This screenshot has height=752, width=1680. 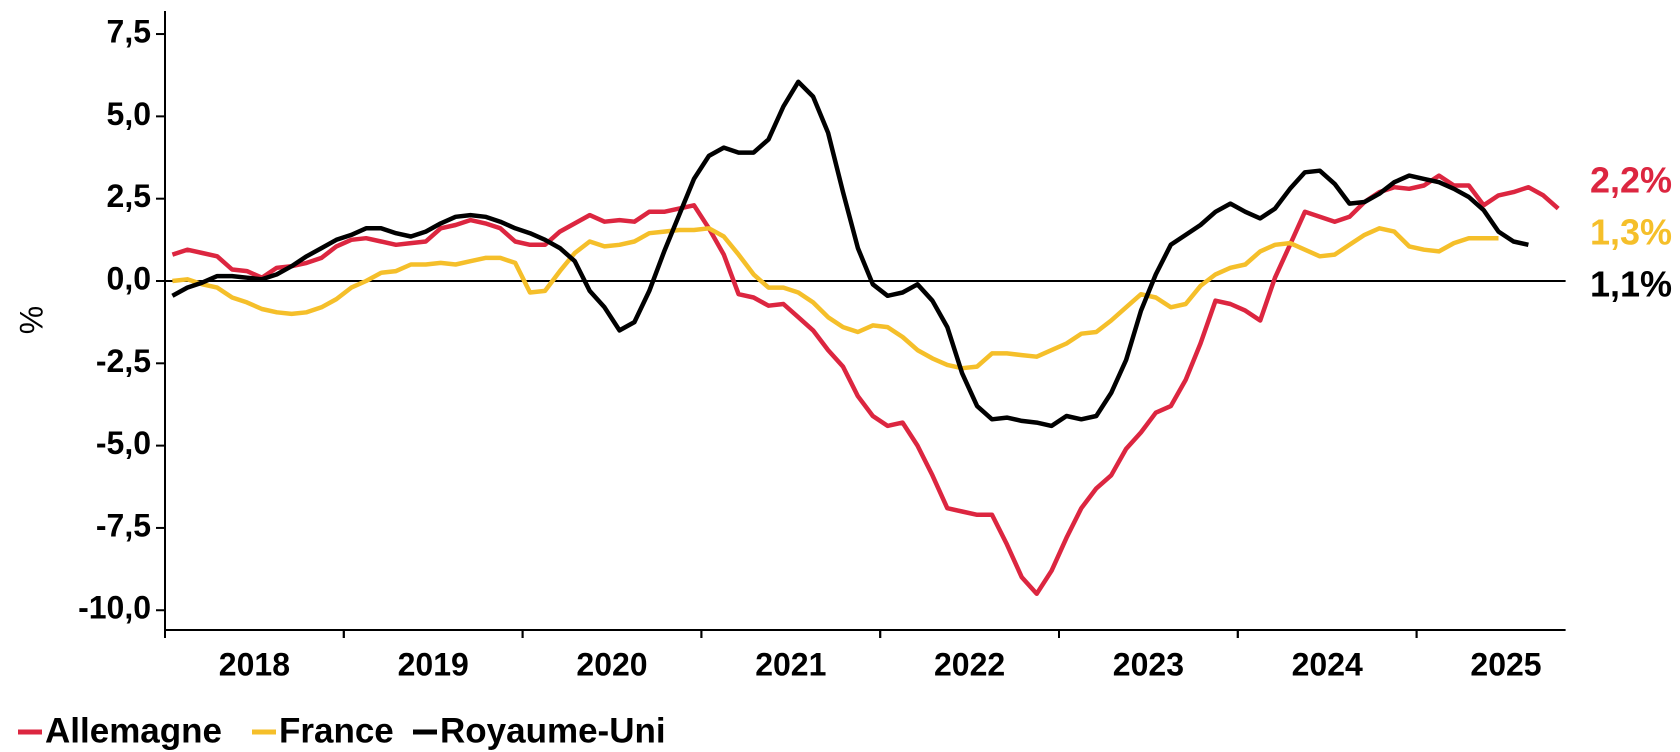 I want to click on legend-label: Royaume-Uni, so click(x=553, y=730).